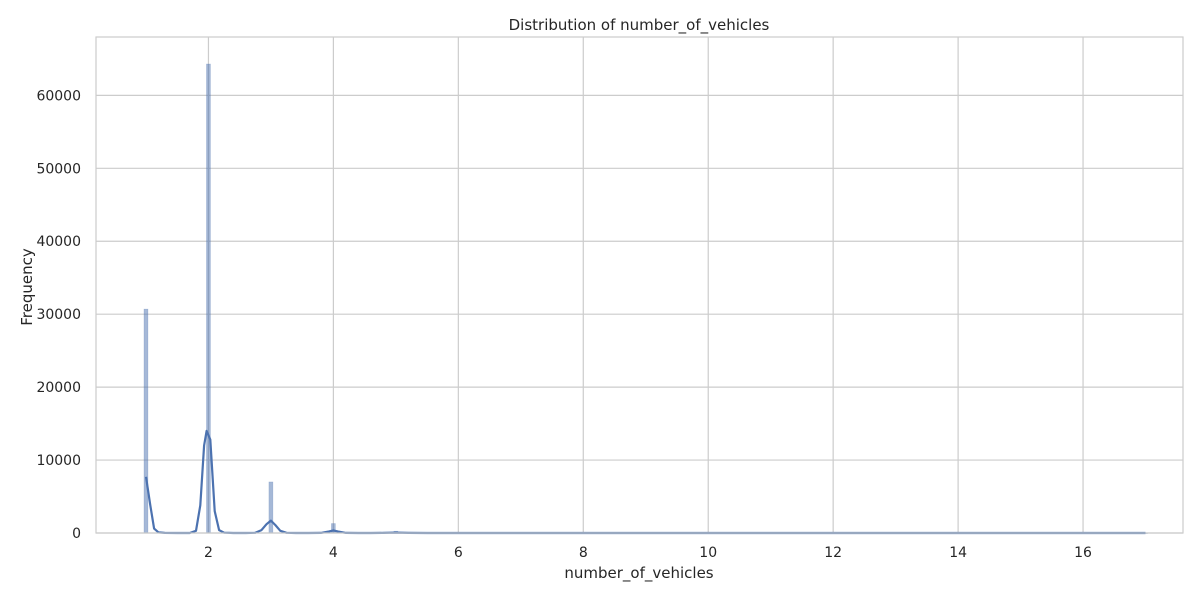  Describe the element at coordinates (58, 461) in the screenshot. I see `y-tick-label: 10000` at that location.